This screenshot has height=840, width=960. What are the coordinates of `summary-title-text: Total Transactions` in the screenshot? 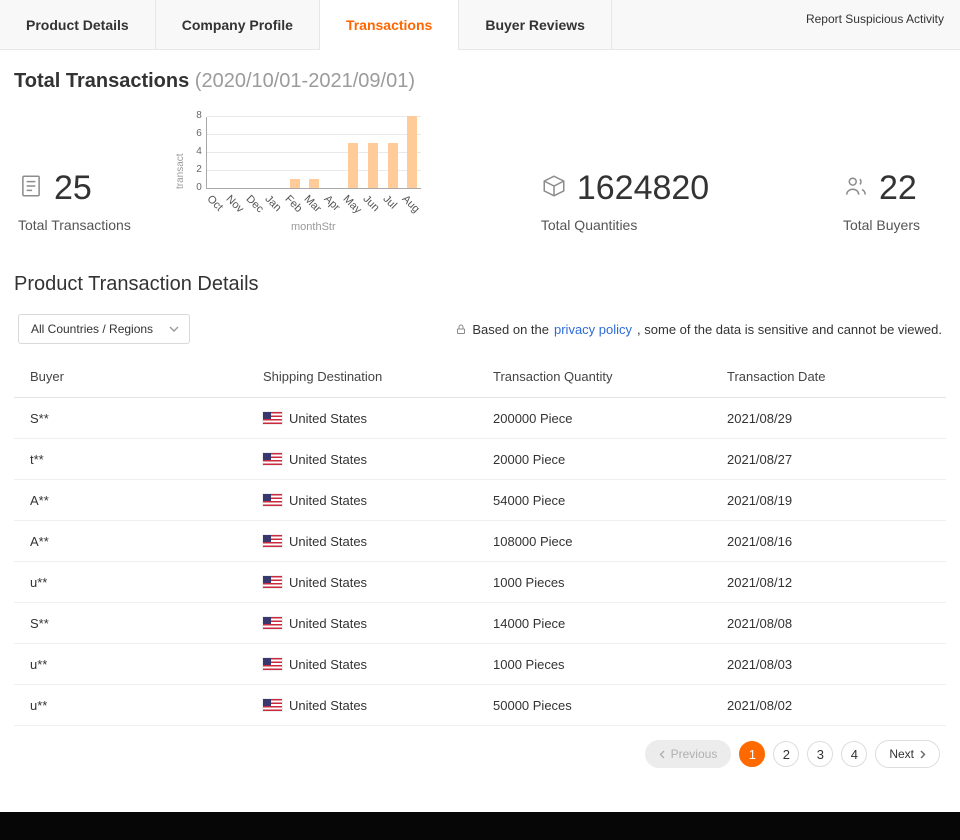 It's located at (102, 81).